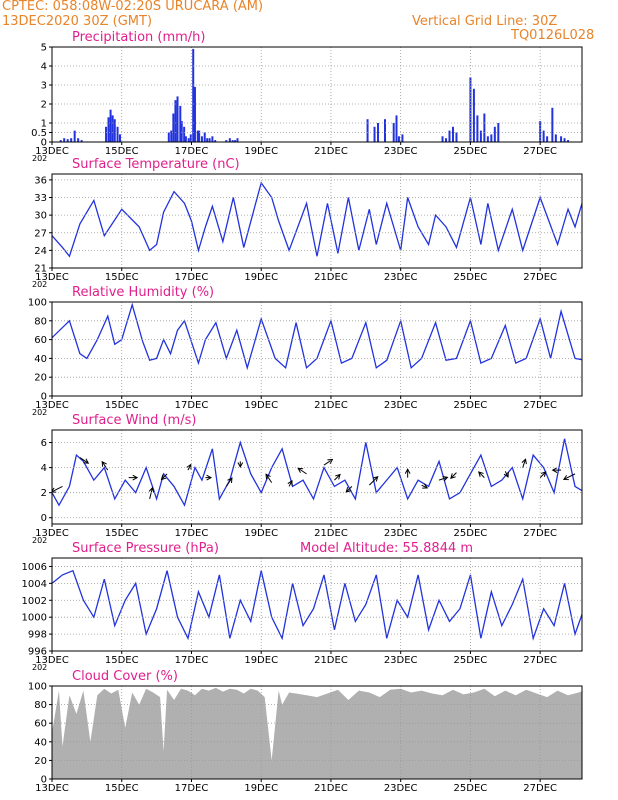  What do you see at coordinates (553, 35) in the screenshot?
I see `model-id-header: TQ0126L028` at bounding box center [553, 35].